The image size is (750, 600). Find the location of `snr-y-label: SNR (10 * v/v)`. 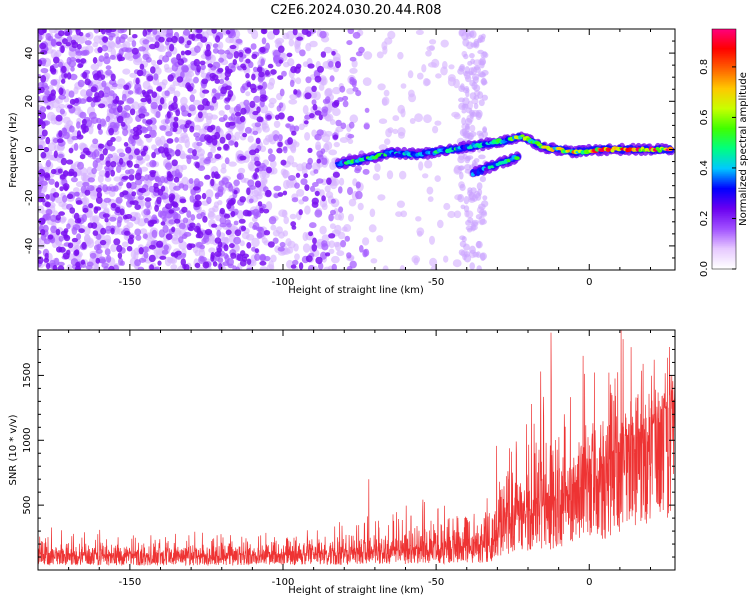

snr-y-label: SNR (10 * v/v) is located at coordinates (13, 449).